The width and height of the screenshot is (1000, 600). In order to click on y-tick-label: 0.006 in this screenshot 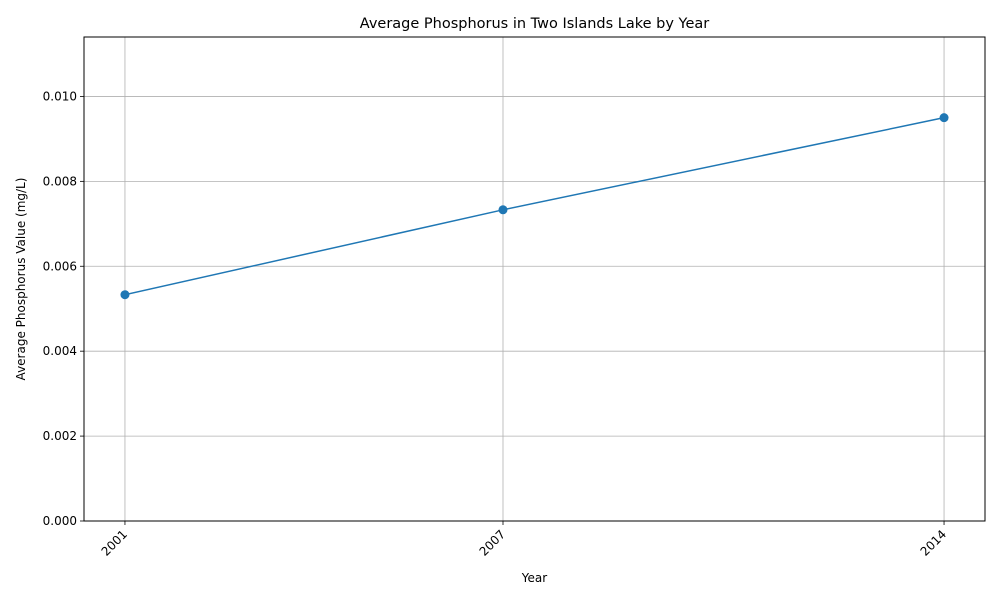, I will do `click(60, 266)`.